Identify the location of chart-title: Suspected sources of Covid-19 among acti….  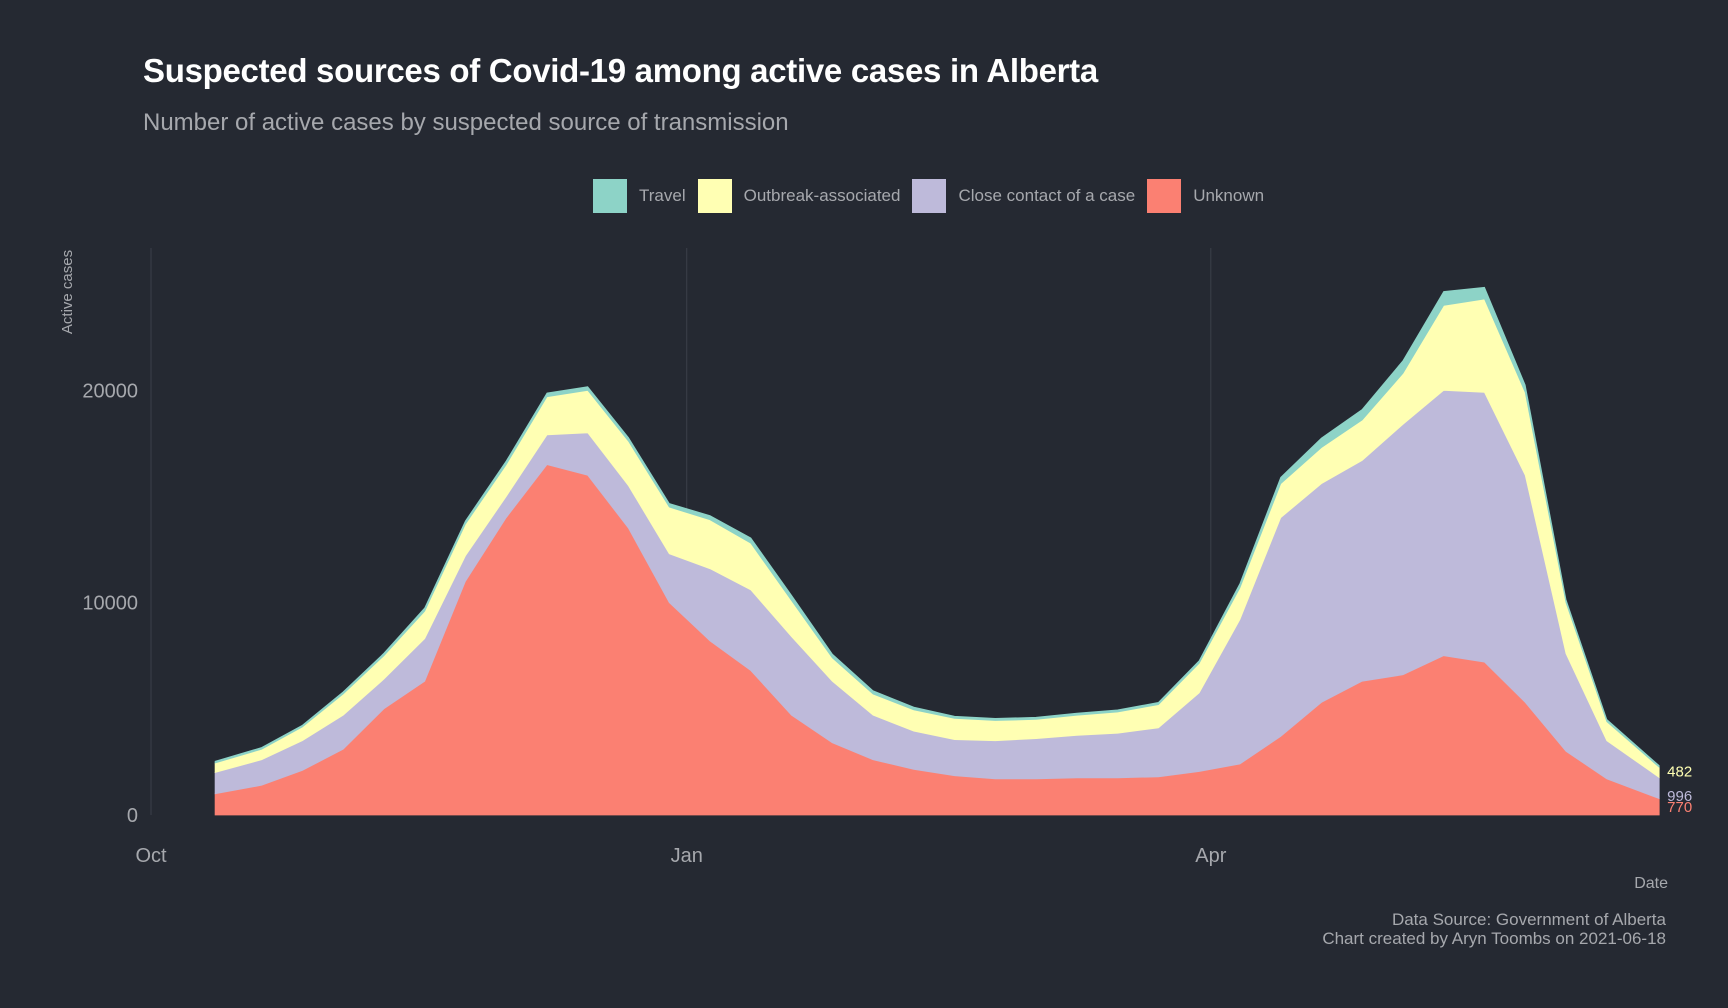
(620, 70).